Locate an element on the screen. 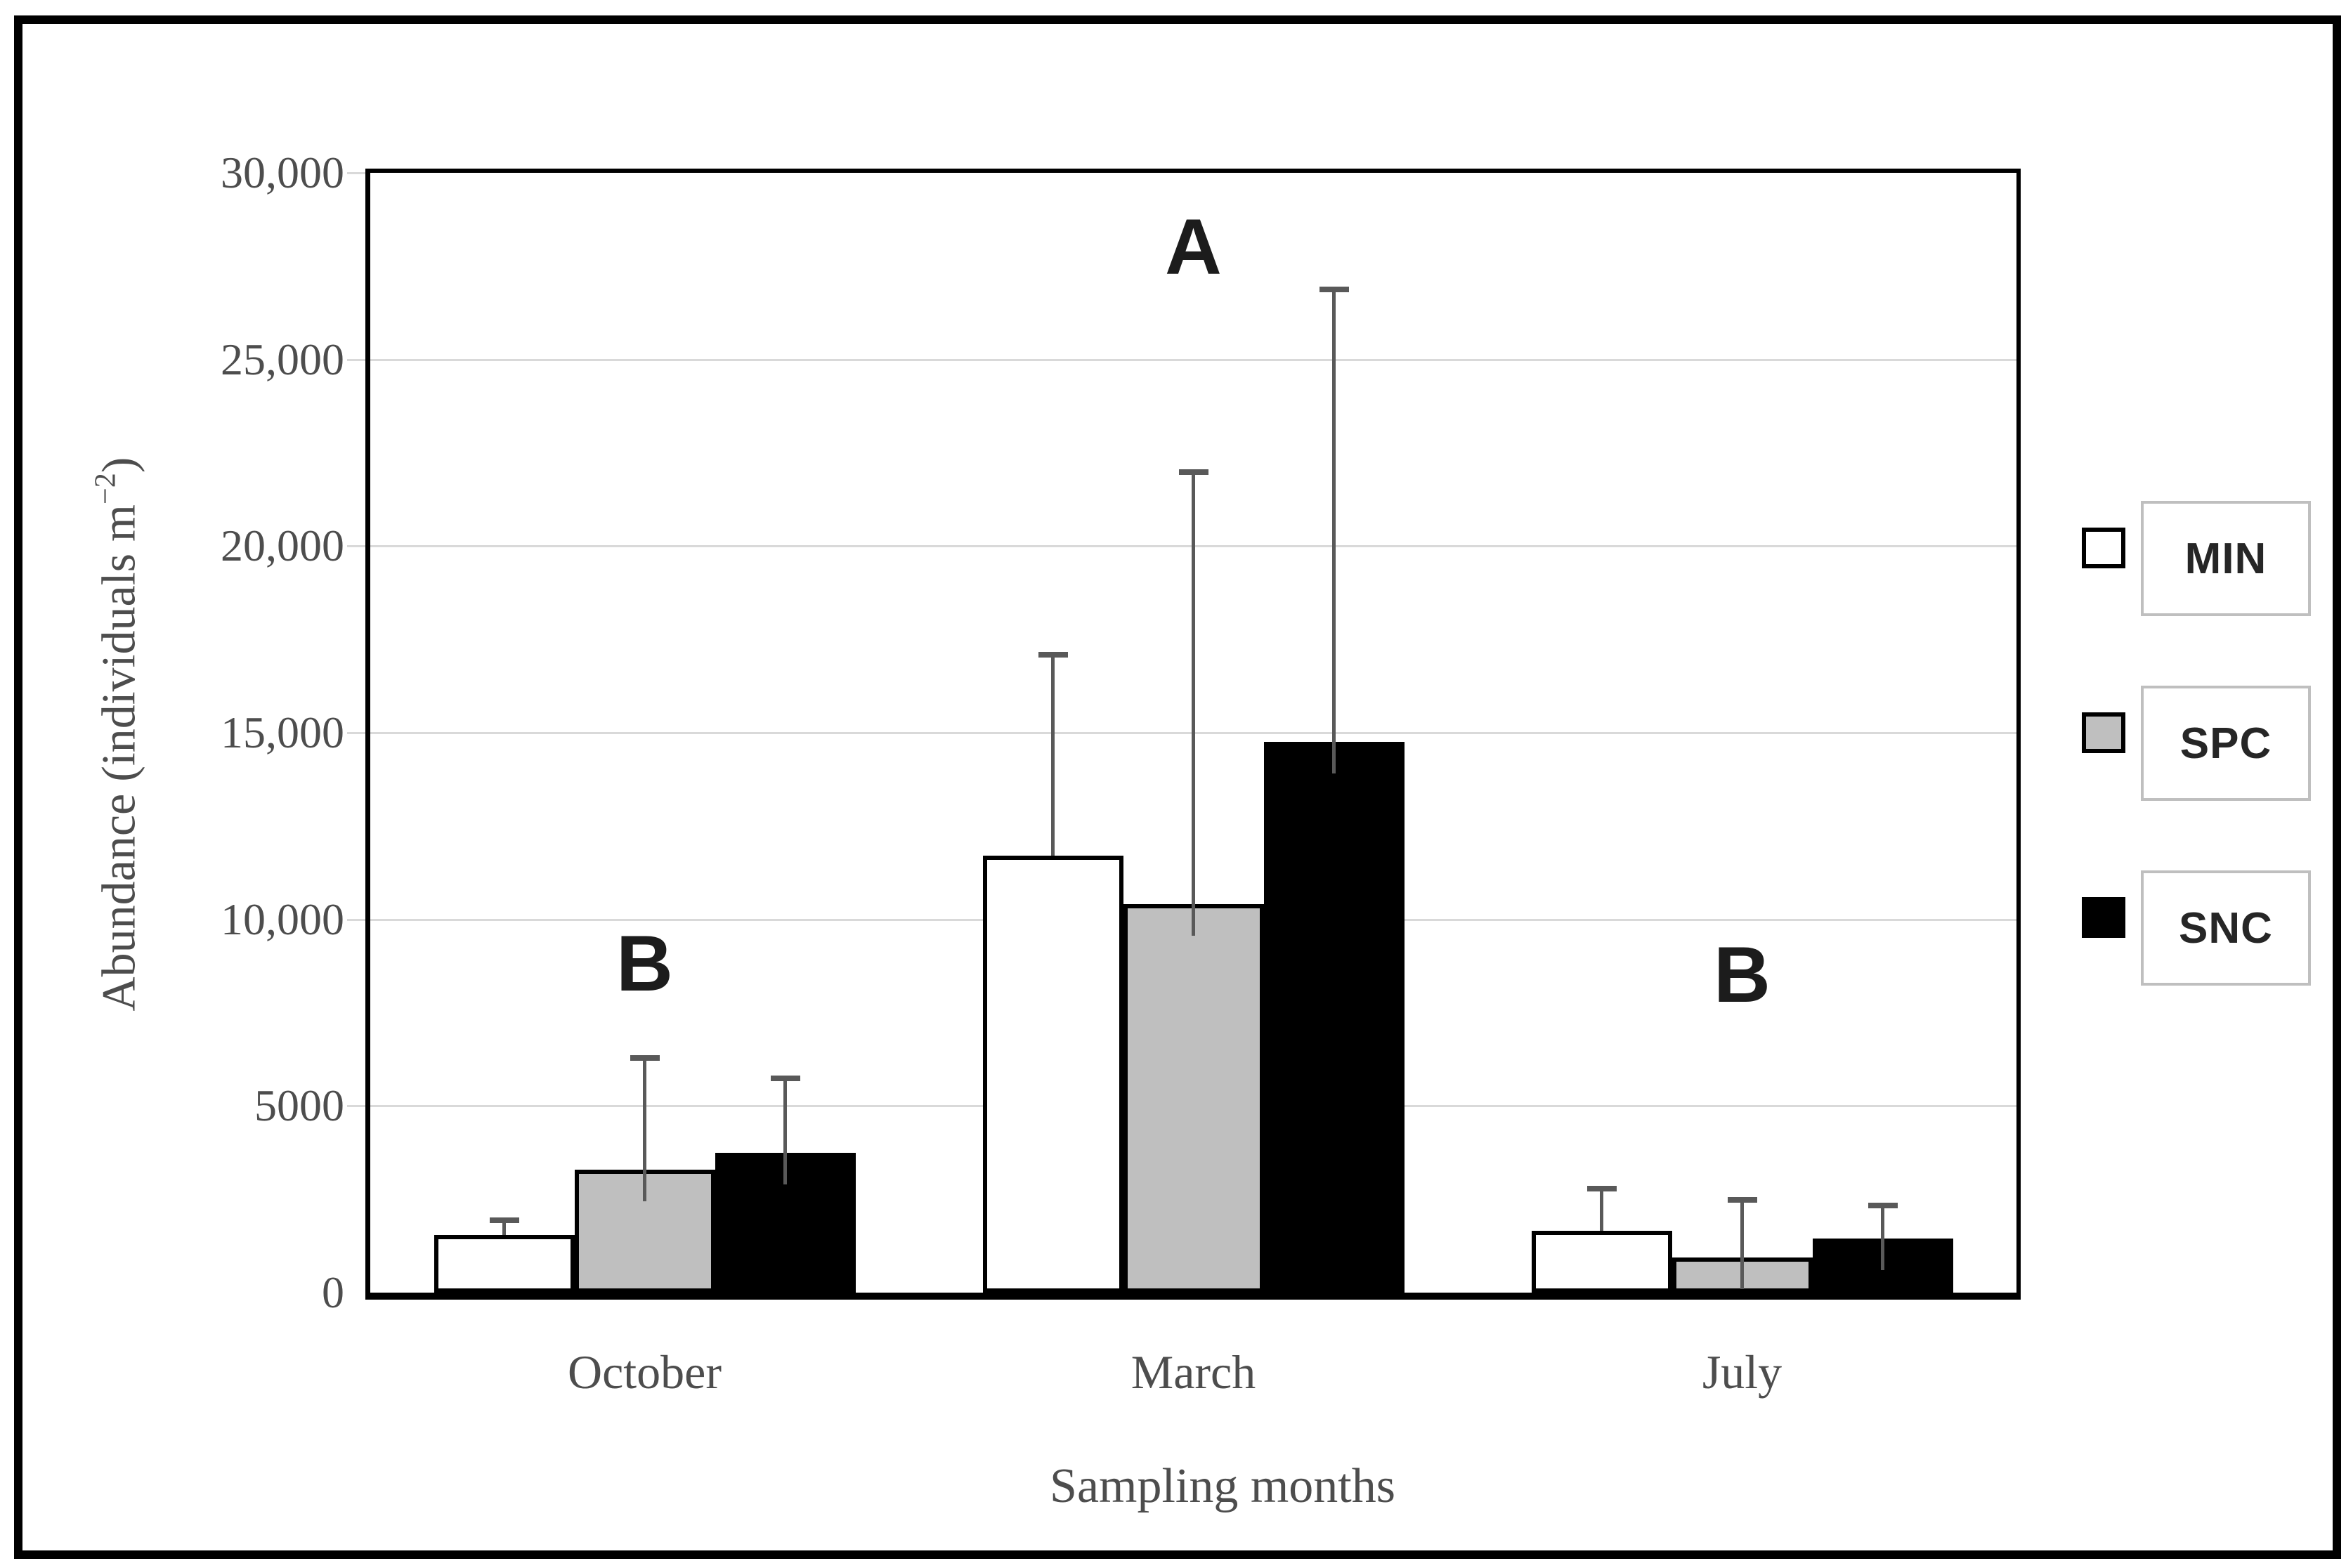 This screenshot has height=1568, width=2346. legend-label-spc: SPC is located at coordinates (2225, 743).